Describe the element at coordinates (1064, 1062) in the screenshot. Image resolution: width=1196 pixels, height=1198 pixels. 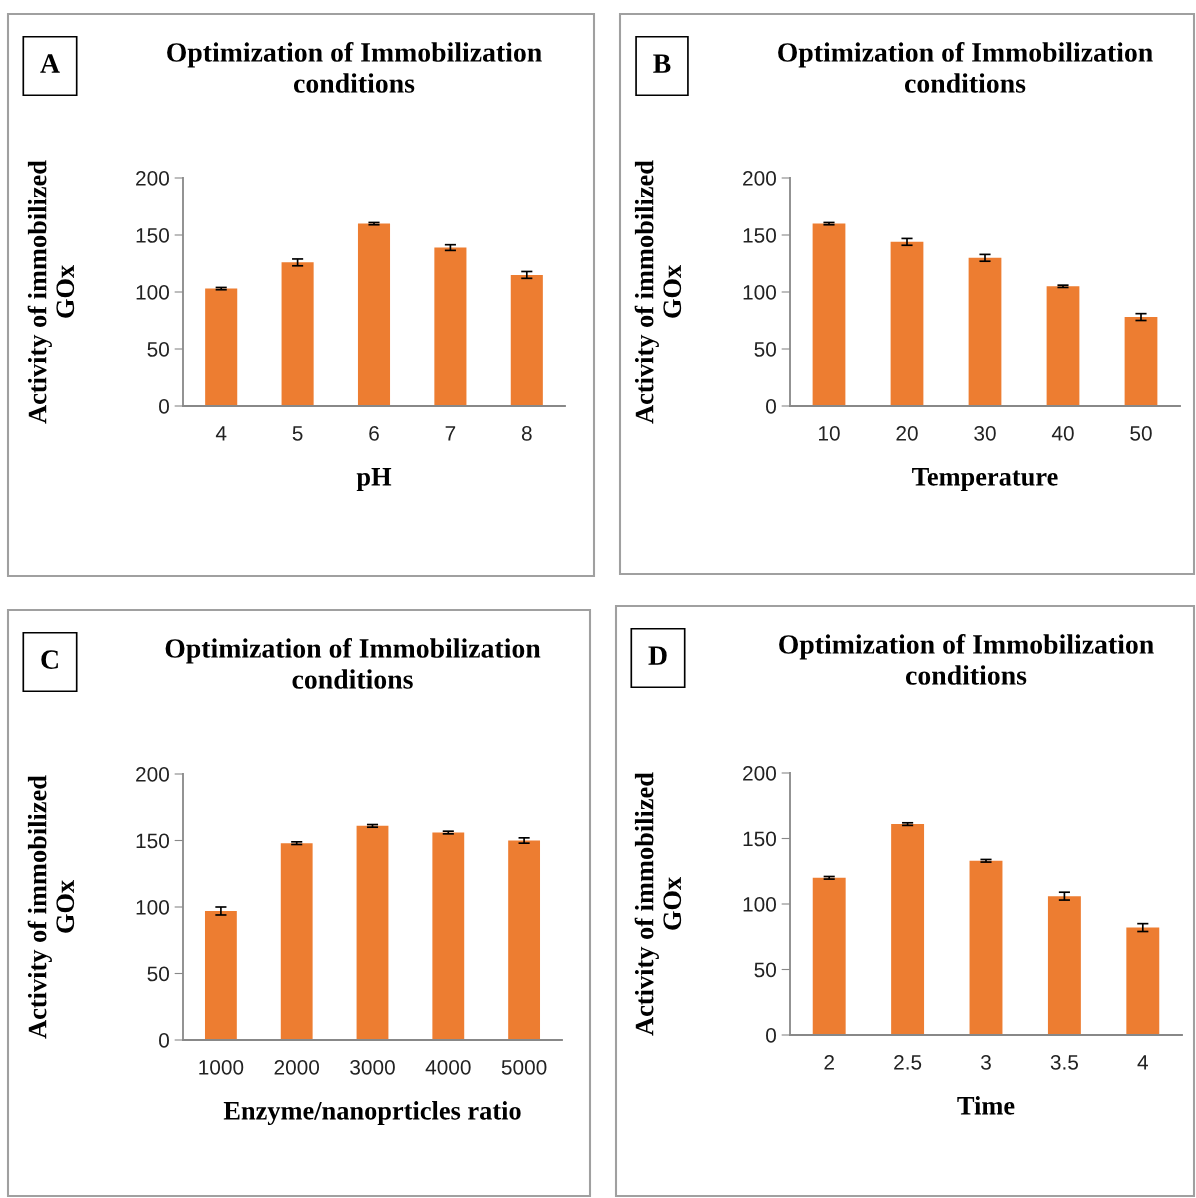
I see `x-tick-label: 3.5` at that location.